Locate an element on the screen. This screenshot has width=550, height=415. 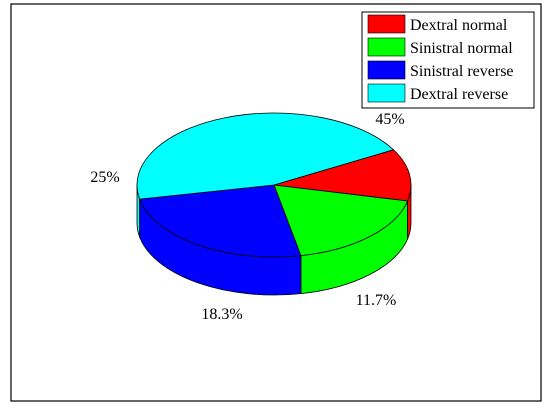
legend-swatch-dextral-reverse is located at coordinates (386, 93).